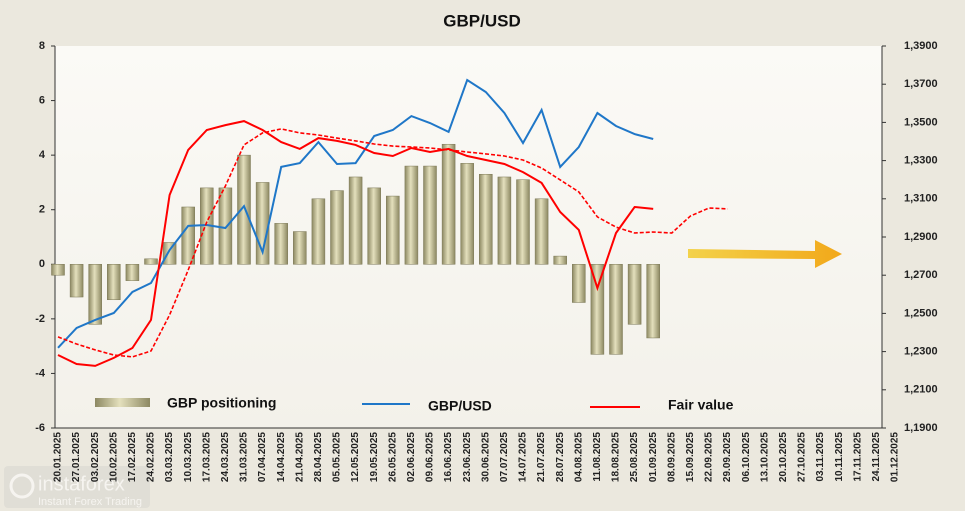 This screenshot has height=511, width=965. Describe the element at coordinates (42, 264) in the screenshot. I see `y-tick-label: 0` at that location.